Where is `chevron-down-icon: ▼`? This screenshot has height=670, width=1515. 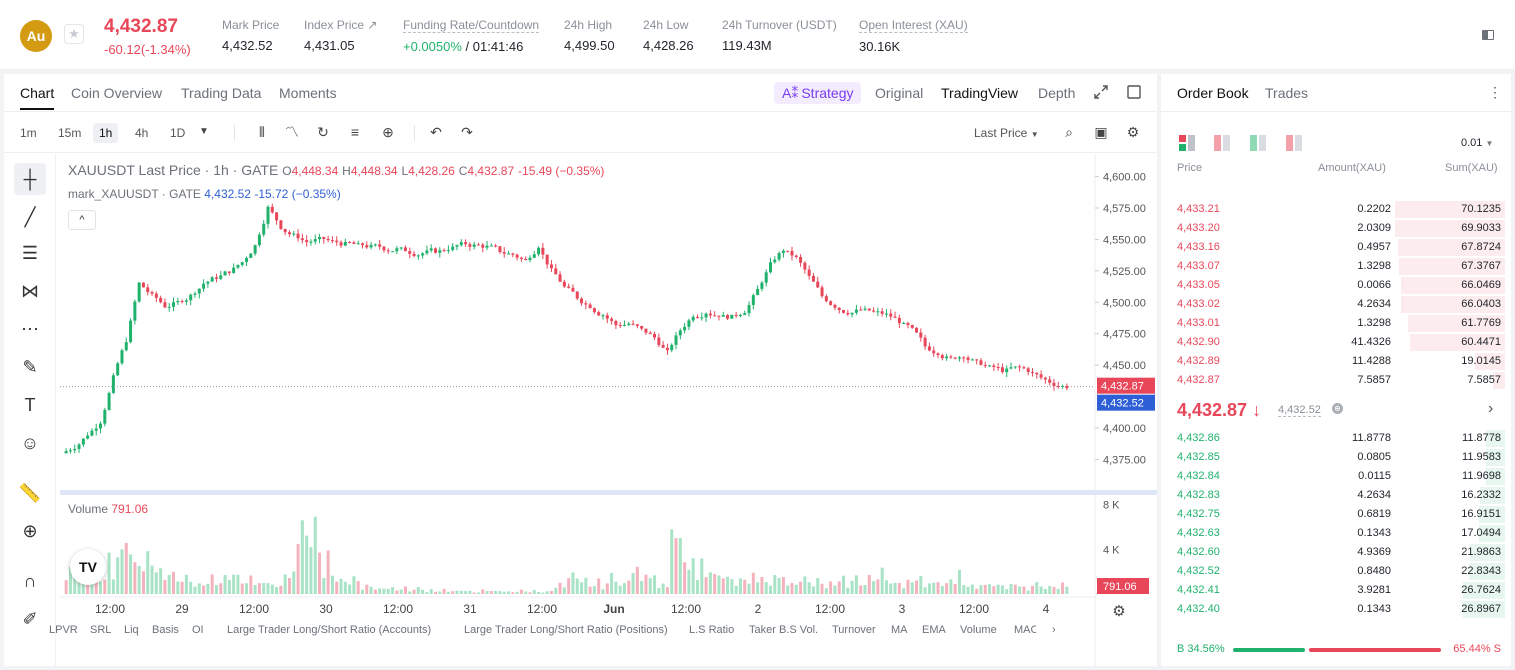 chevron-down-icon: ▼ is located at coordinates (204, 131).